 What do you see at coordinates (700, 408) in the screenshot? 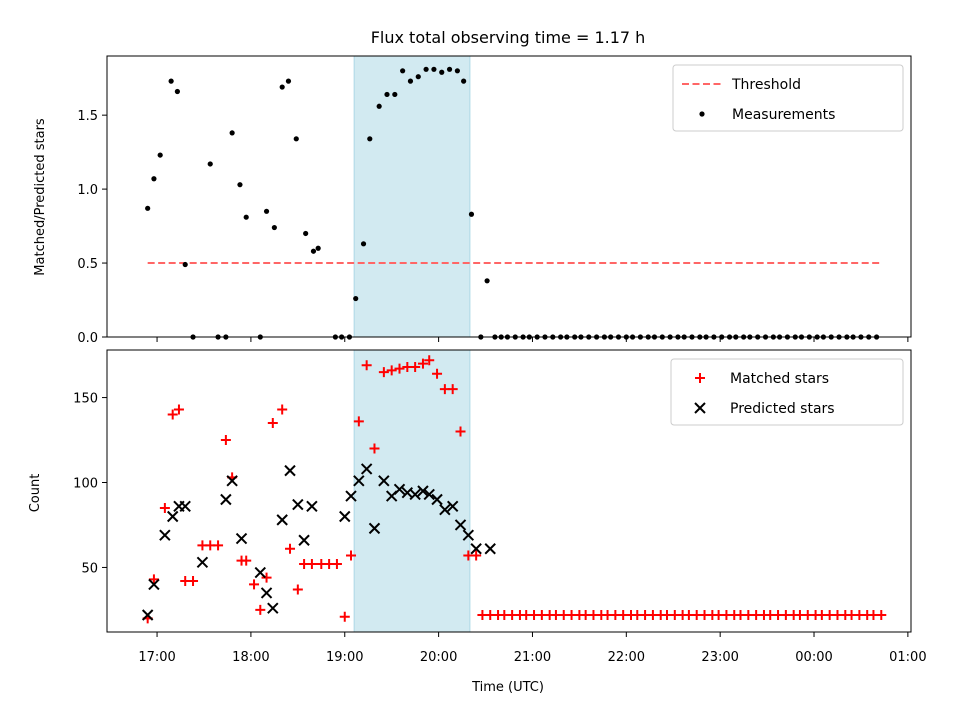
I see `legend-predicted-swatch` at bounding box center [700, 408].